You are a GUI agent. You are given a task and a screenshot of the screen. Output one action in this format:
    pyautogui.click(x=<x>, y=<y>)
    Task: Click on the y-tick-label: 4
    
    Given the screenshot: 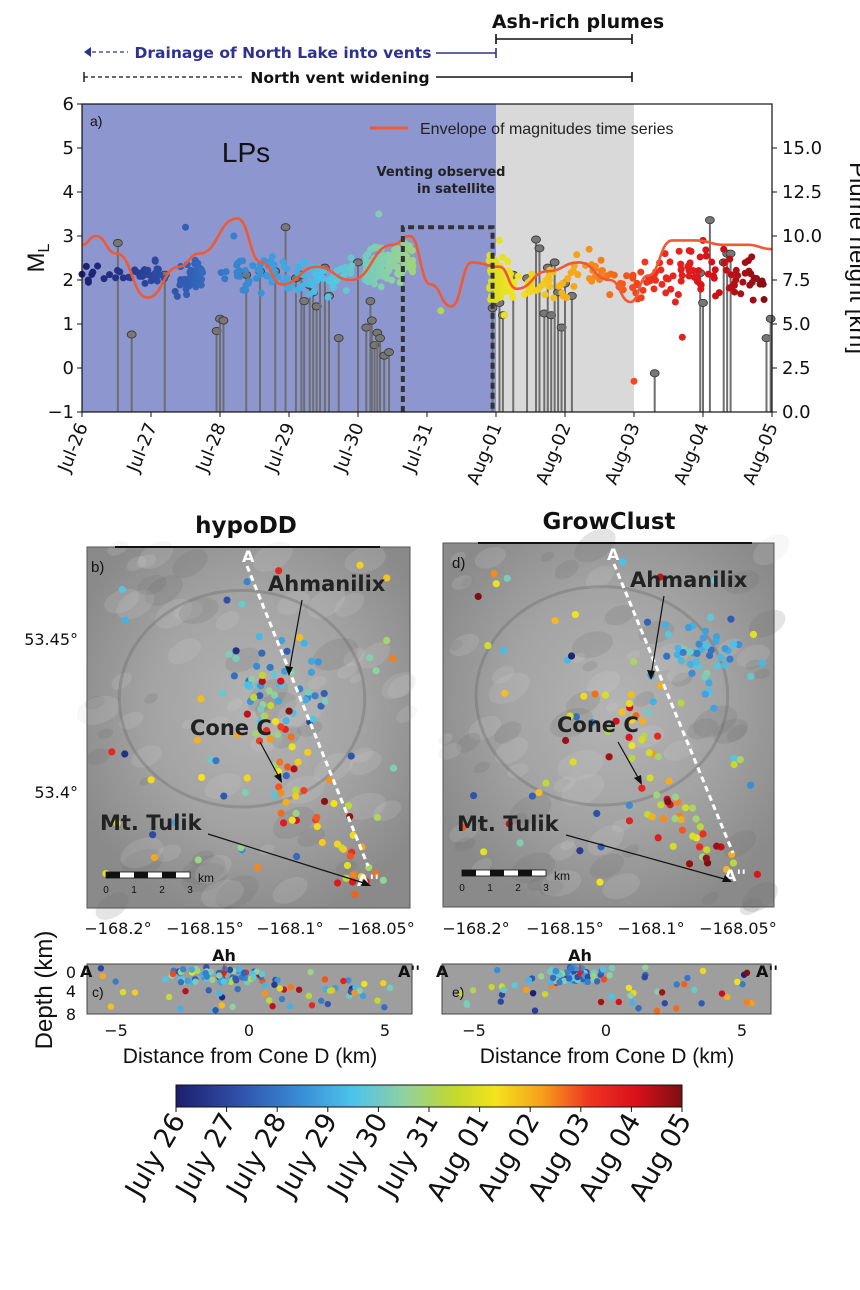 What is the action you would take?
    pyautogui.click(x=68, y=192)
    